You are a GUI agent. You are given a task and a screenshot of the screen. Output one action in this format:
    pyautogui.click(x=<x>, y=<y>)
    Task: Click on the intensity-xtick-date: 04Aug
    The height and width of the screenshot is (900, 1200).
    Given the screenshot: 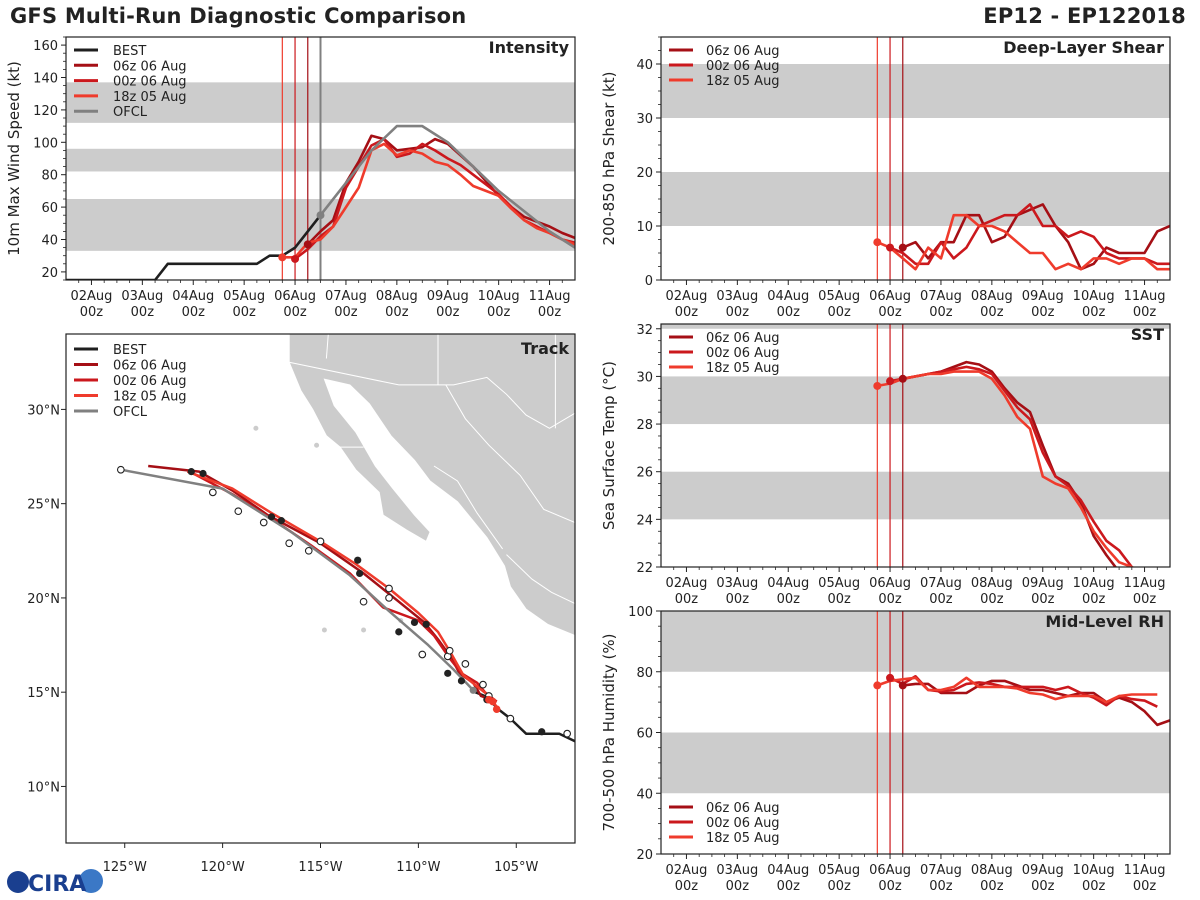 What is the action you would take?
    pyautogui.click(x=193, y=296)
    